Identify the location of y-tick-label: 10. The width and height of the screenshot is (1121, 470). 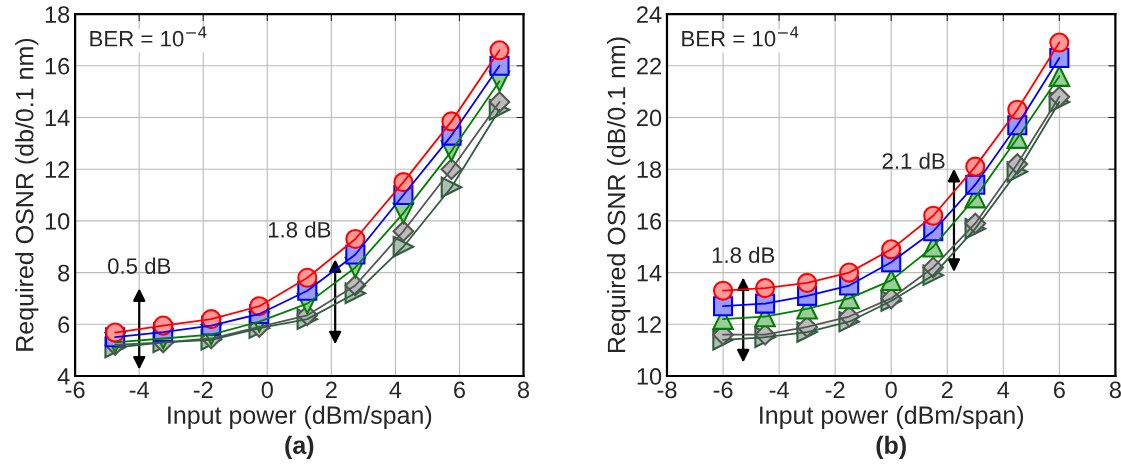
(57, 221).